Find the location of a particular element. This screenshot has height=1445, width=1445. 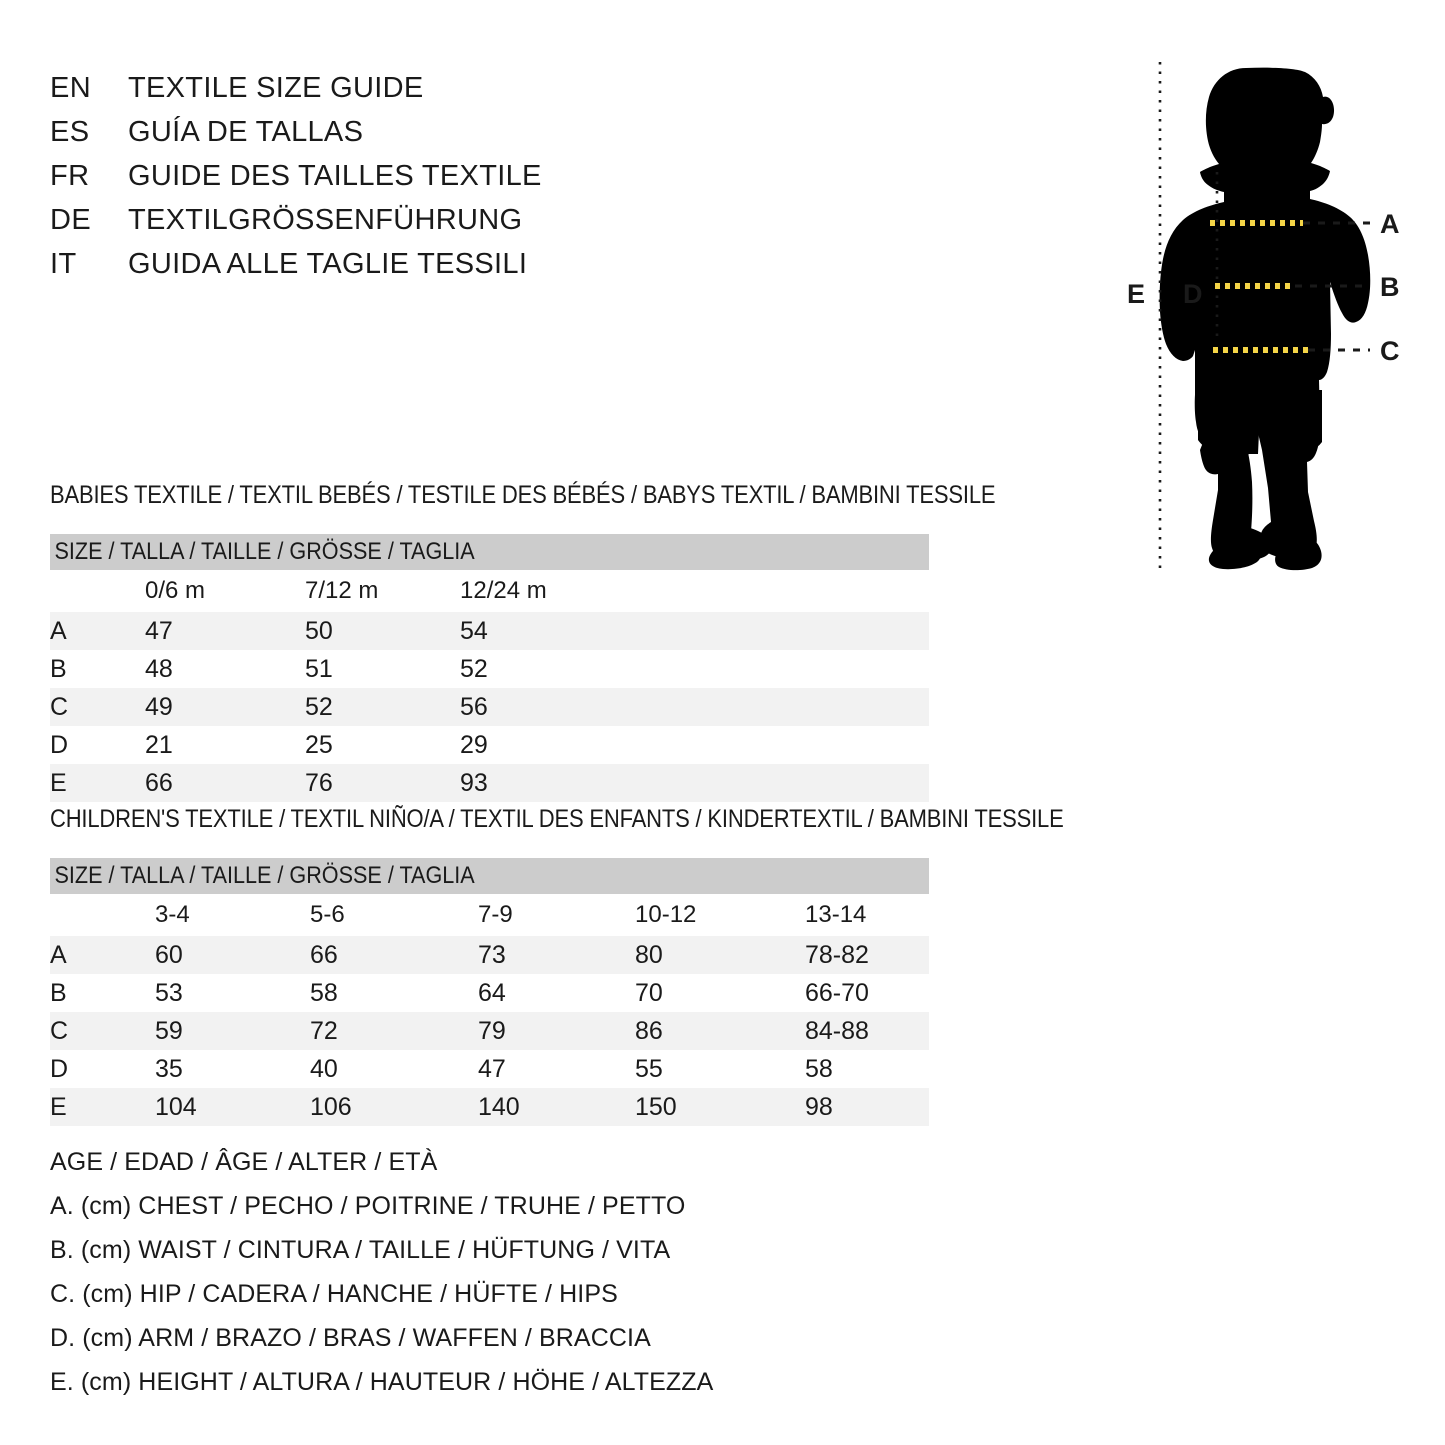

babies-col-0: 0/6 m is located at coordinates (225, 591).